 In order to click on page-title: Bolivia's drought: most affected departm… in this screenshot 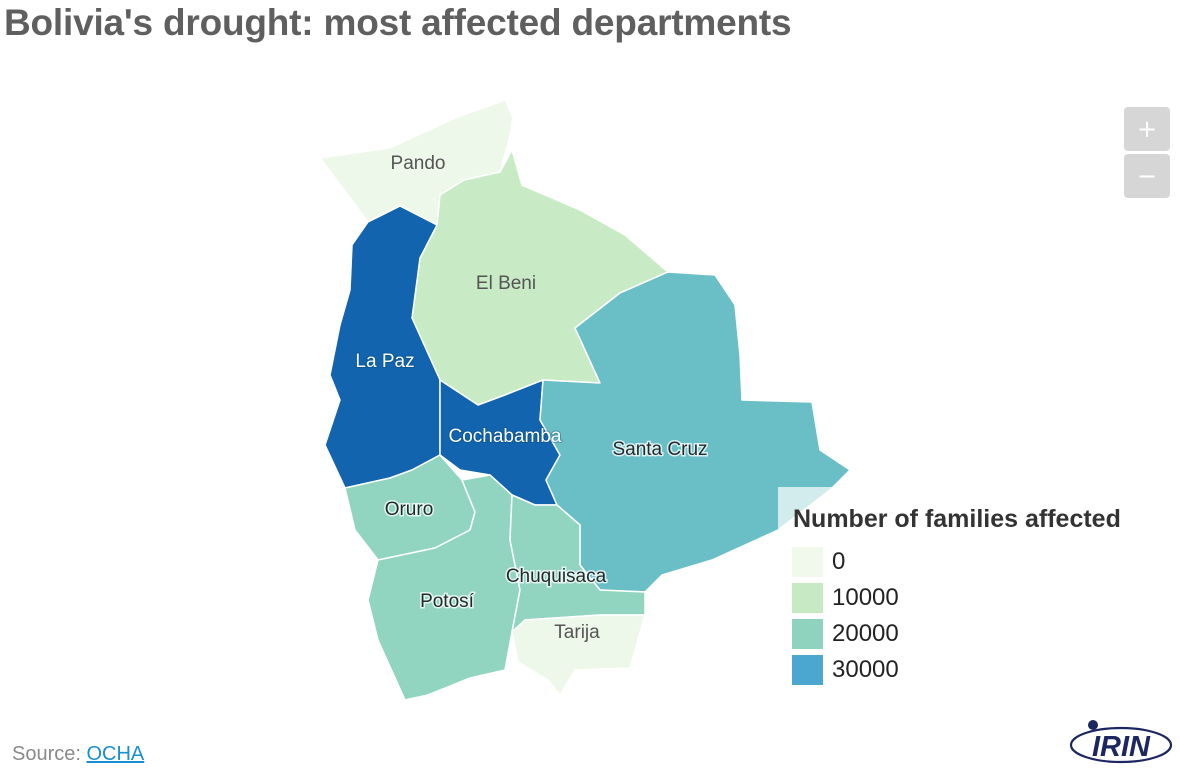, I will do `click(398, 22)`.